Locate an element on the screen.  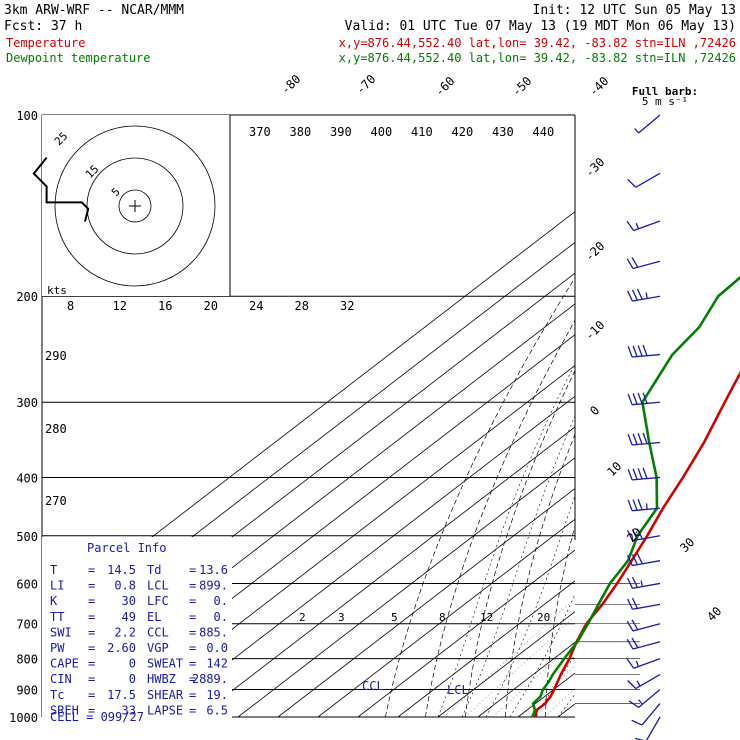
pressure-tick-label: 400 is located at coordinates (27, 478).